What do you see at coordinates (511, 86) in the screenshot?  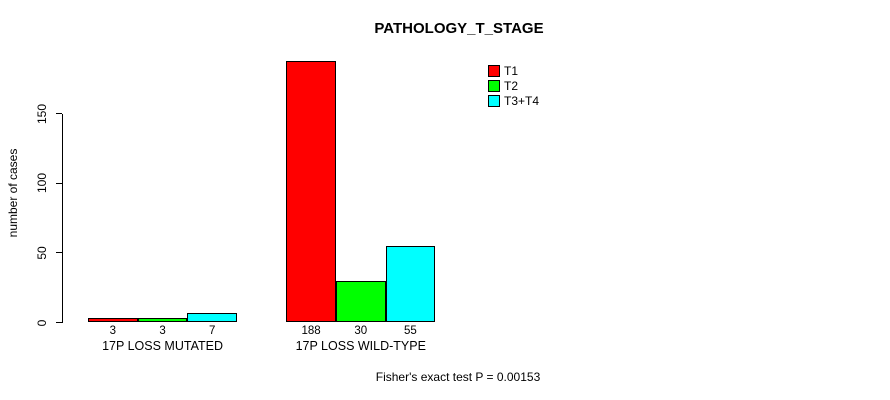 I see `legend-label: T2` at bounding box center [511, 86].